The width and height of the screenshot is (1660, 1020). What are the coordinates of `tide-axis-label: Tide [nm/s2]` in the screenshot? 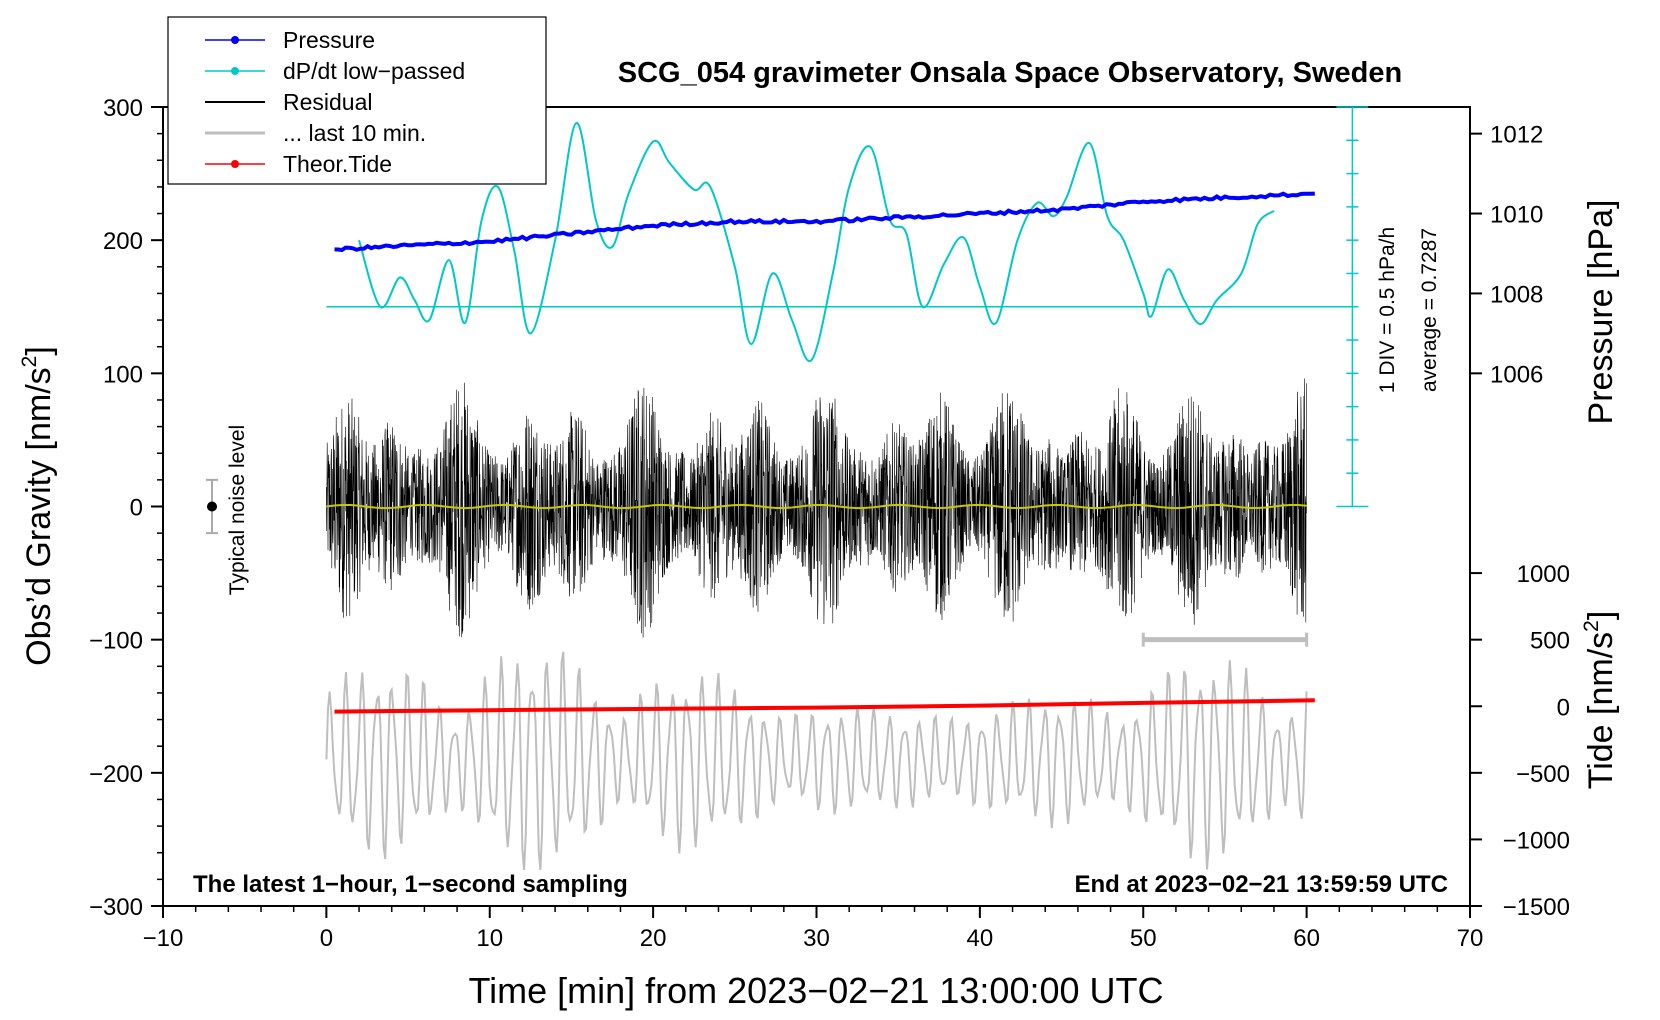 It's located at (1600, 700).